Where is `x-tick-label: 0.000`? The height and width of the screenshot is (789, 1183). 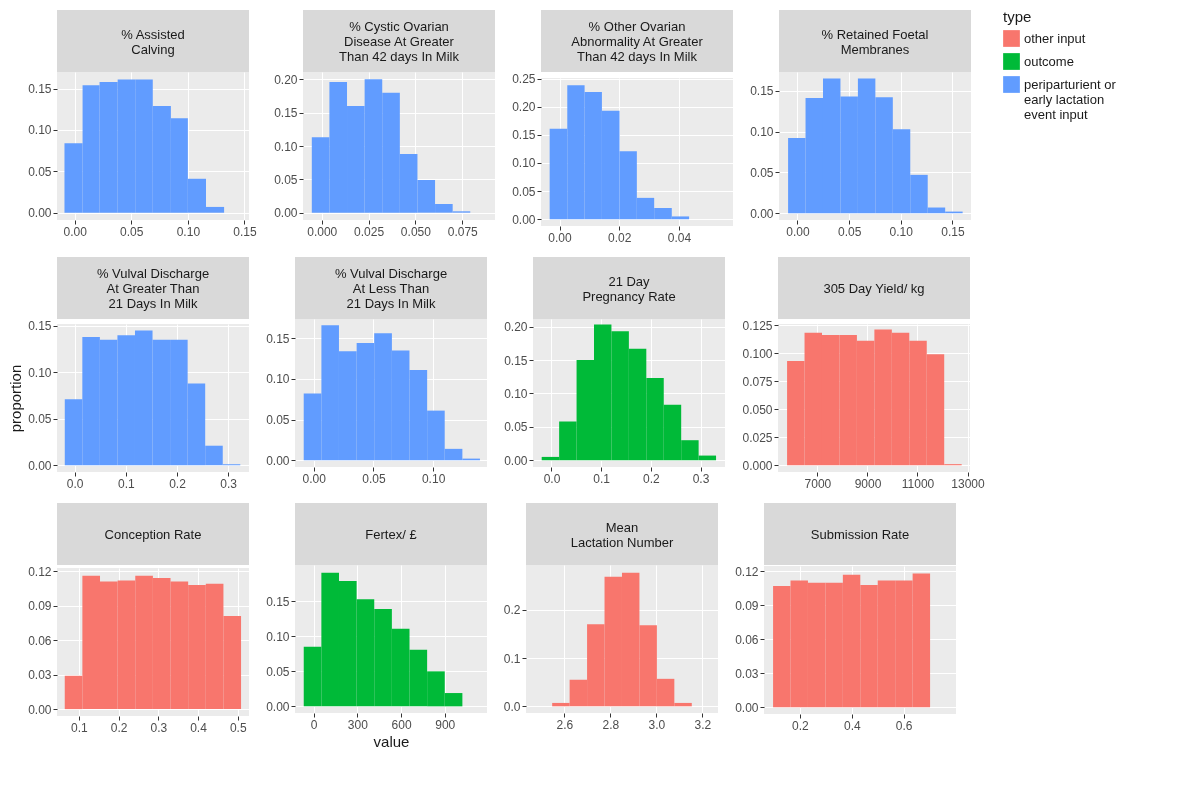
x-tick-label: 0.000 is located at coordinates (322, 231).